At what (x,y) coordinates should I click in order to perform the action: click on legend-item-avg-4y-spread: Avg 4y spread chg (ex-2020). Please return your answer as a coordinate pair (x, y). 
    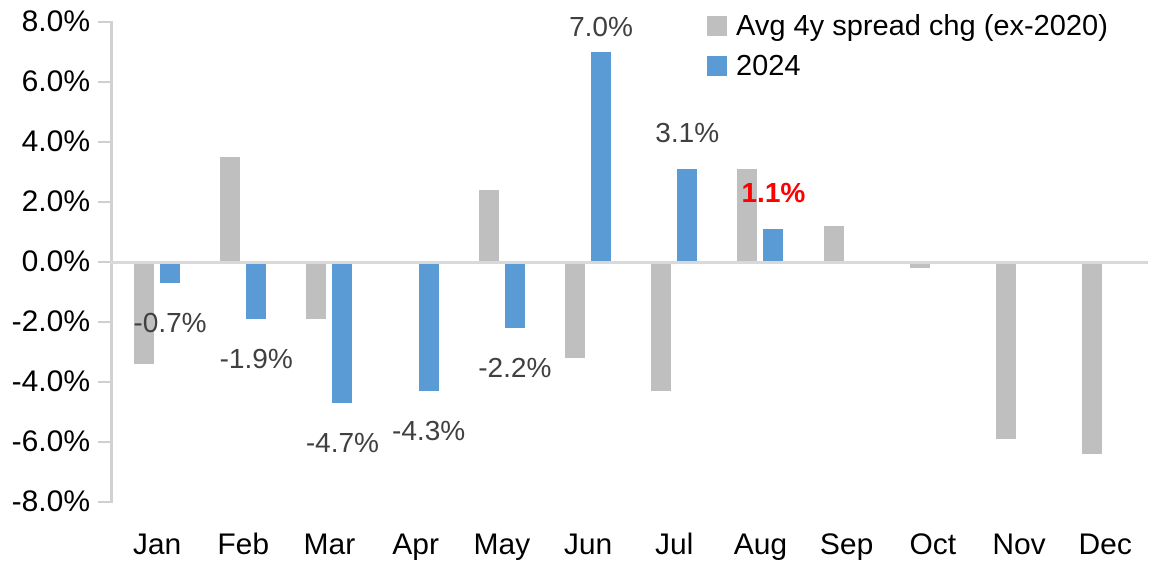
    Looking at the image, I should click on (907, 26).